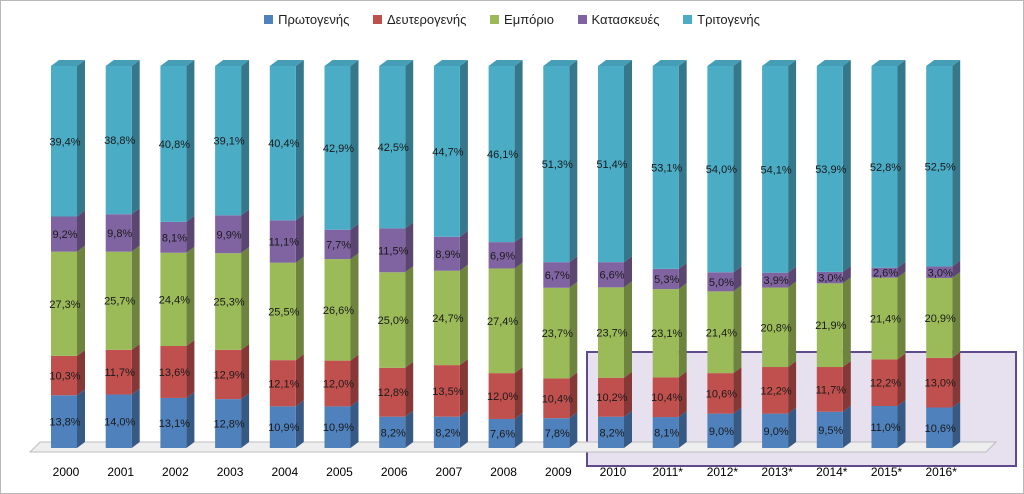 The height and width of the screenshot is (494, 1024). Describe the element at coordinates (501, 154) in the screenshot. I see `bar-segment-5-2008` at that location.